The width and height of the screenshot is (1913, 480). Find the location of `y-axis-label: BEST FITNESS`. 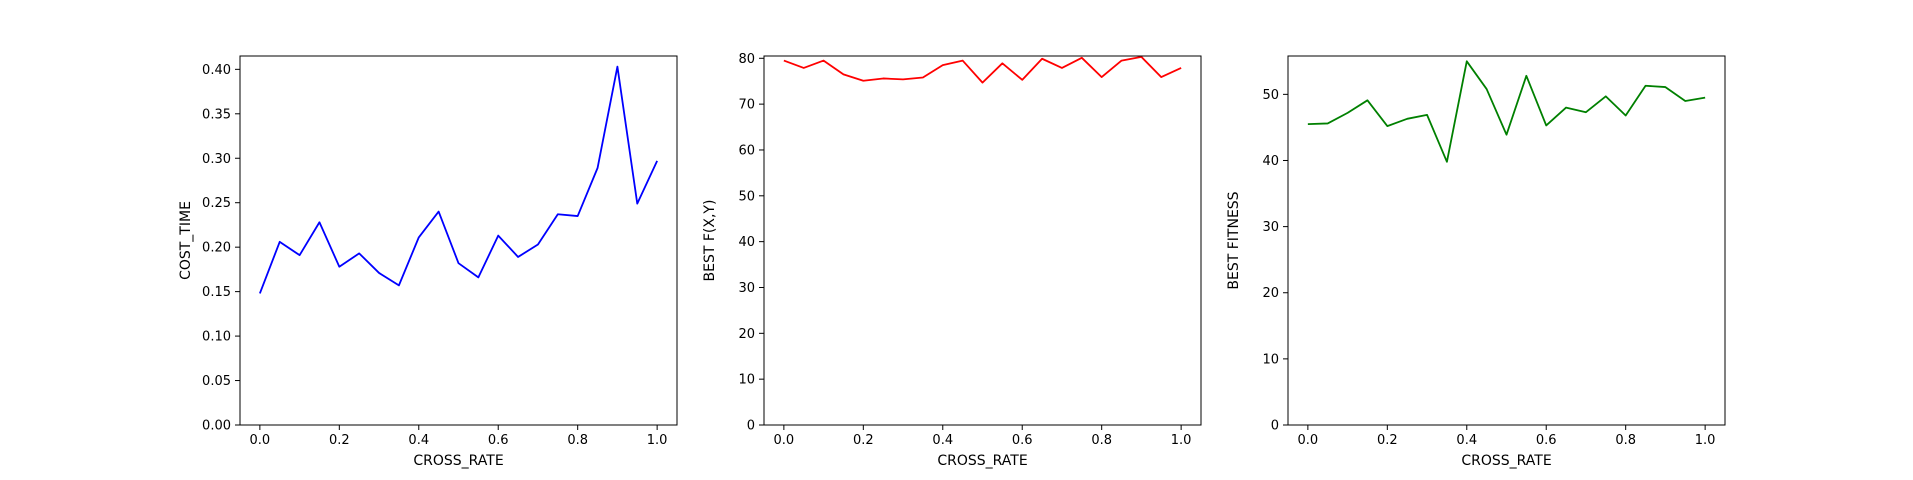

y-axis-label: BEST FITNESS is located at coordinates (1234, 240).